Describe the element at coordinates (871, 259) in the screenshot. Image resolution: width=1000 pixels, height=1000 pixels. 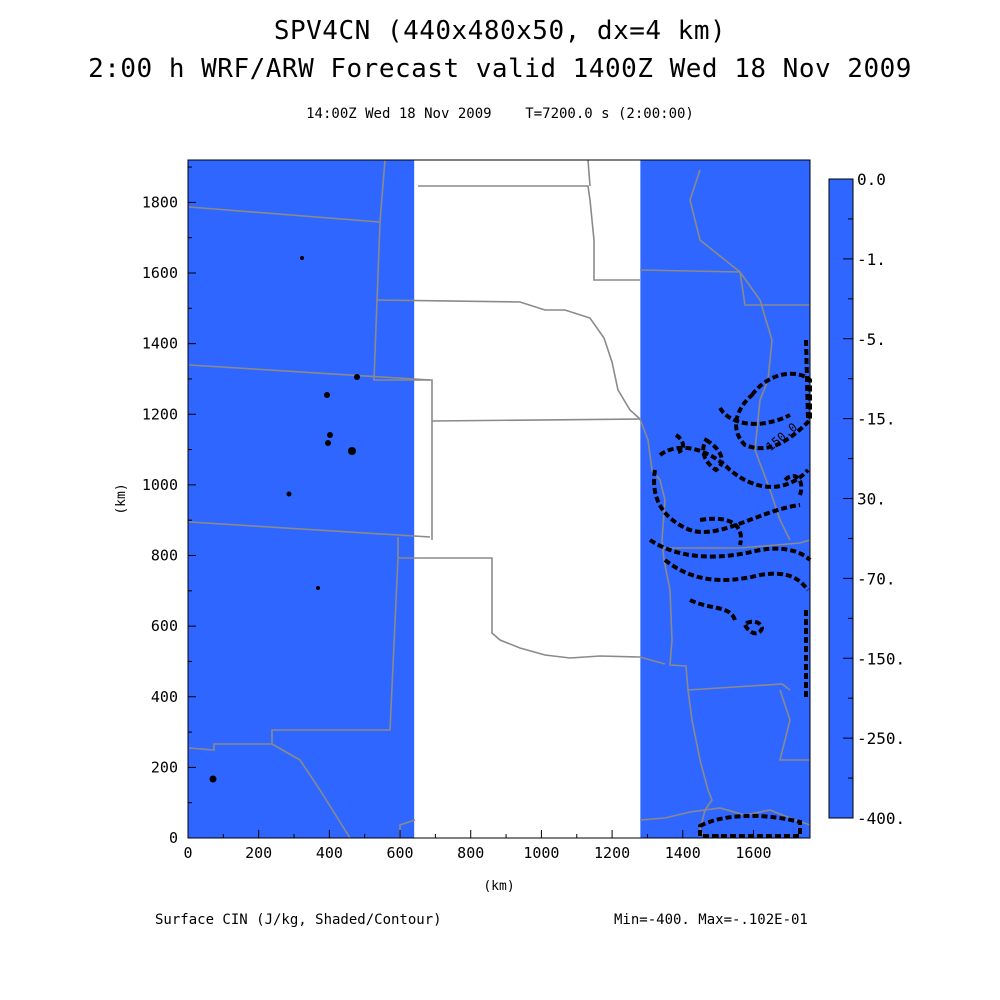
I see `colorbar-label: -1.` at that location.